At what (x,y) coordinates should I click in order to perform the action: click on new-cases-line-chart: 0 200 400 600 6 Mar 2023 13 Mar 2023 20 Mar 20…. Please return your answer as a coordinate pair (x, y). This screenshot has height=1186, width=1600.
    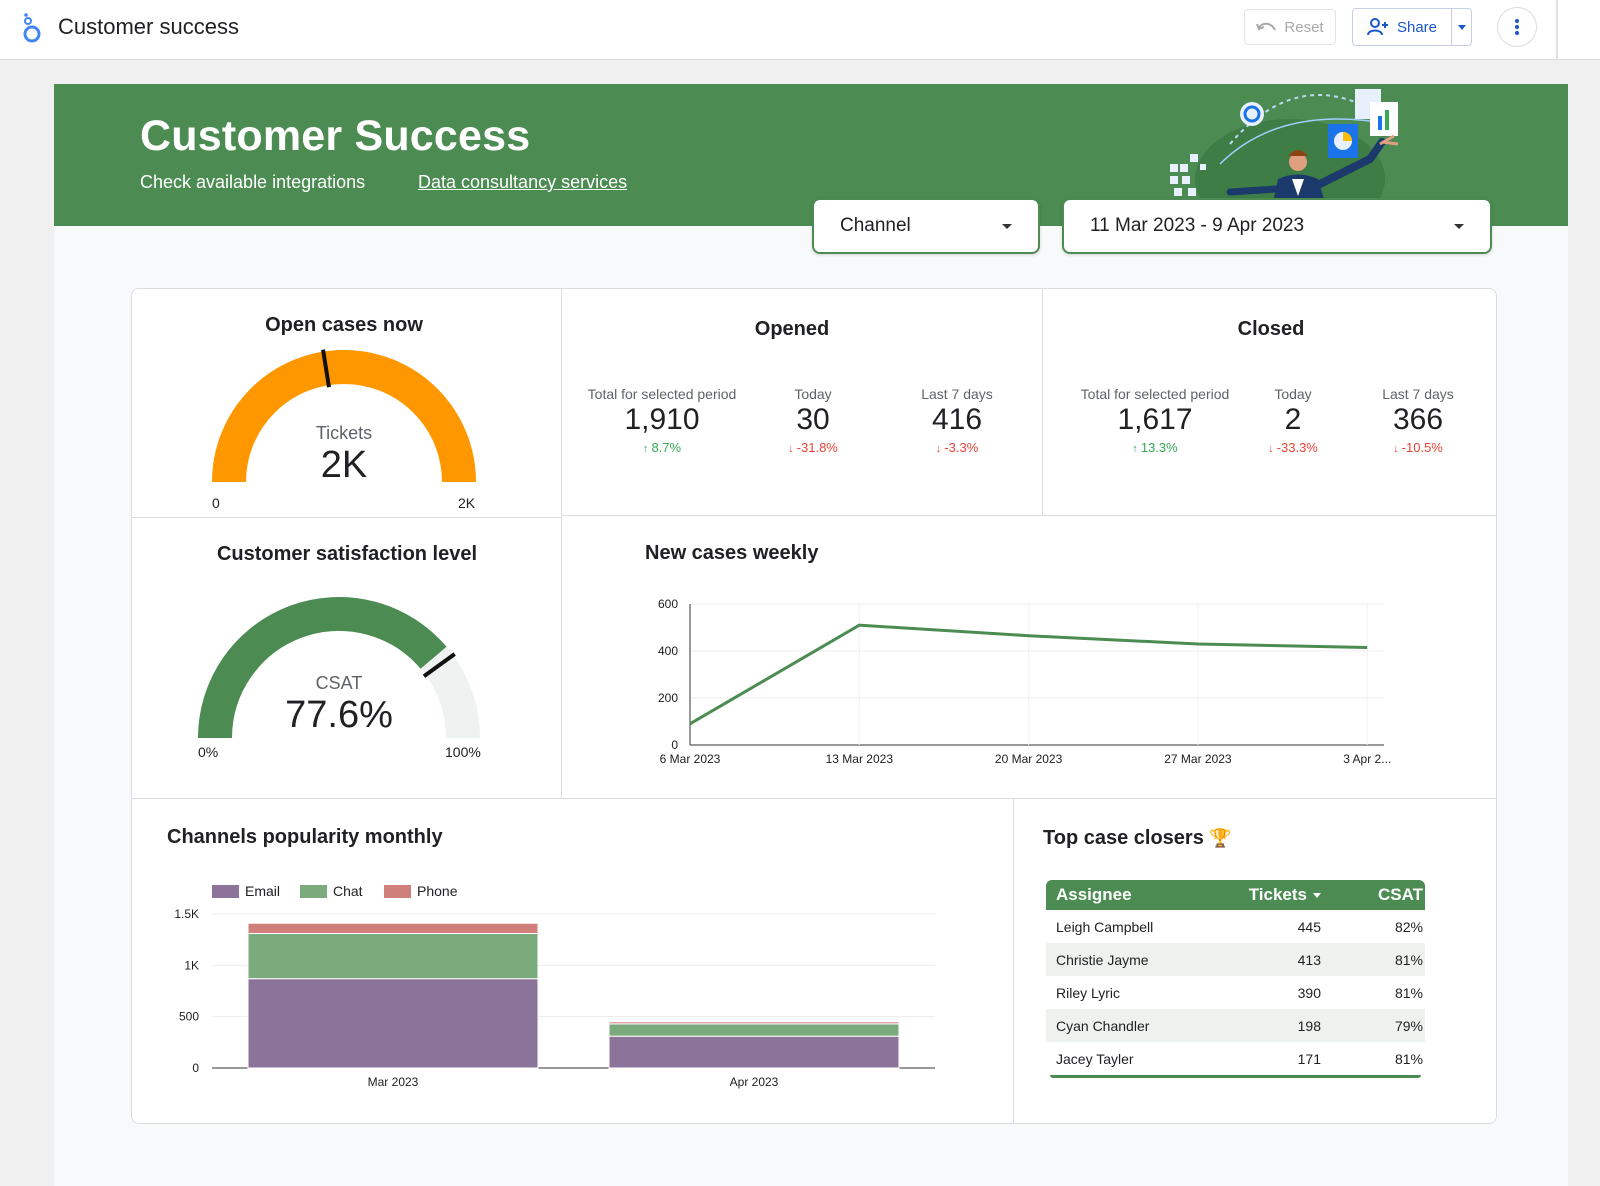
    Looking at the image, I should click on (1024, 681).